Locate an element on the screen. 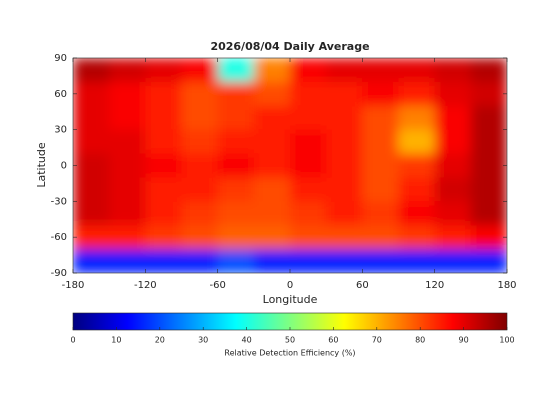 This screenshot has width=560, height=420. y-tick-label: -60 is located at coordinates (59, 237).